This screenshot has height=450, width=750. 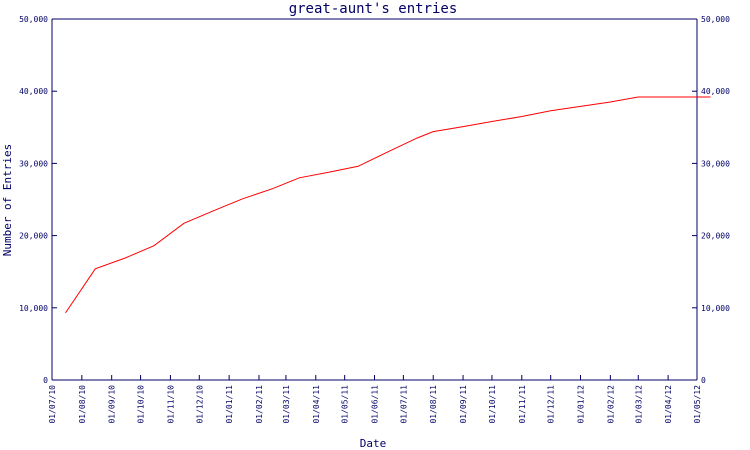 I want to click on x-tick-label: 01/12/10, so click(x=199, y=404).